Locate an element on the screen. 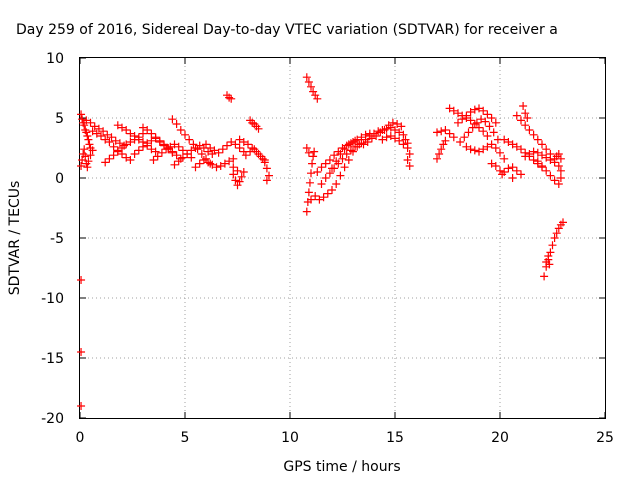 The height and width of the screenshot is (480, 640). y-tick-label: -20 is located at coordinates (52, 419).